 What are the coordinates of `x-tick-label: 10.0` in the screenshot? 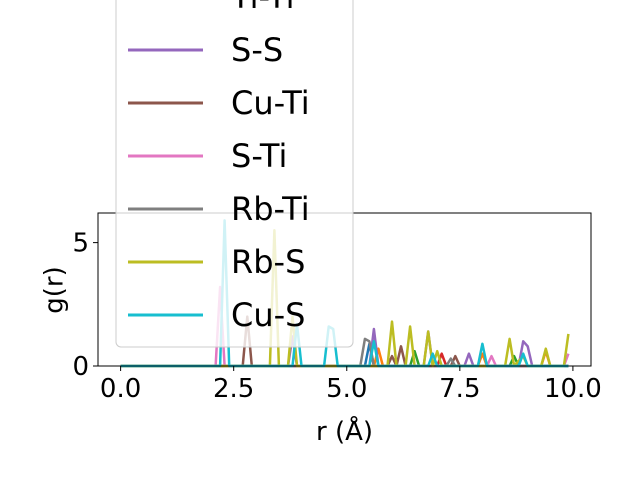 It's located at (573, 389).